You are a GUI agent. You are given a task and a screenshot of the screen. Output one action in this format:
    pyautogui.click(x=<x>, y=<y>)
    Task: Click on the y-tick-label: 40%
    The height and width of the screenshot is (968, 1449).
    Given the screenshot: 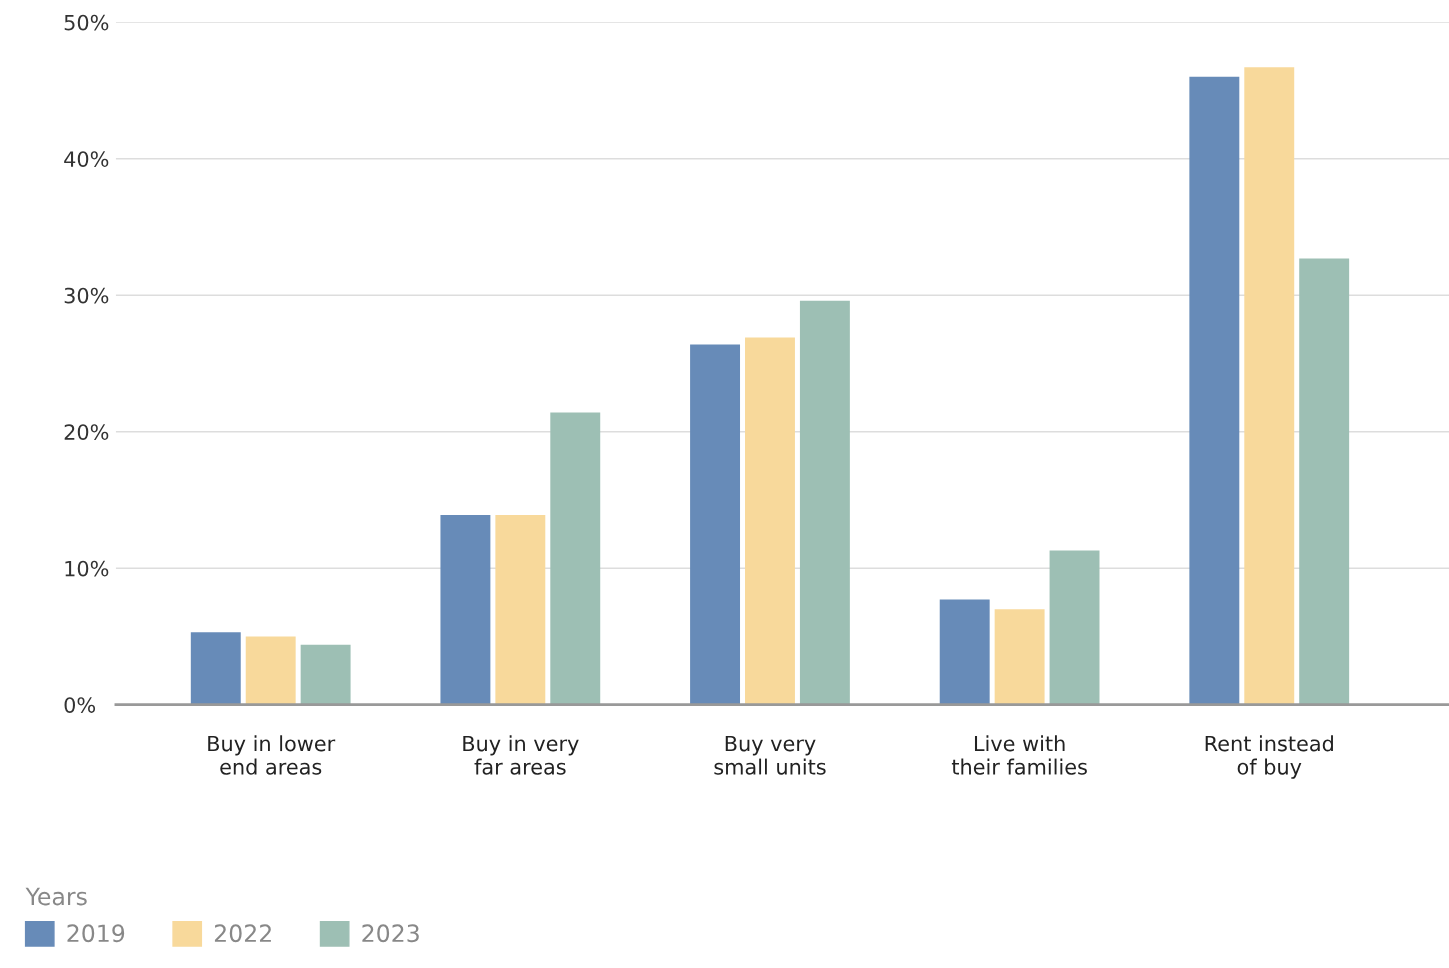 What is the action you would take?
    pyautogui.click(x=86, y=159)
    